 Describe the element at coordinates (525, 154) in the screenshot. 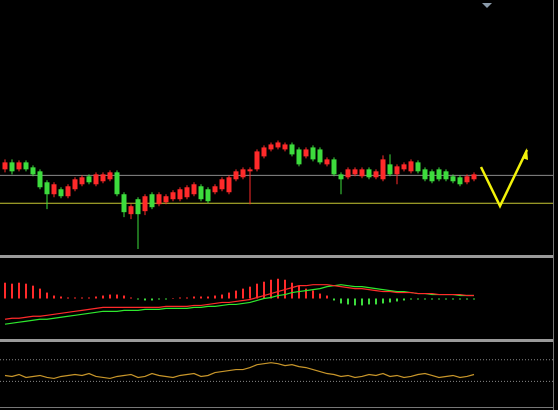

I see `arrow-head` at that location.